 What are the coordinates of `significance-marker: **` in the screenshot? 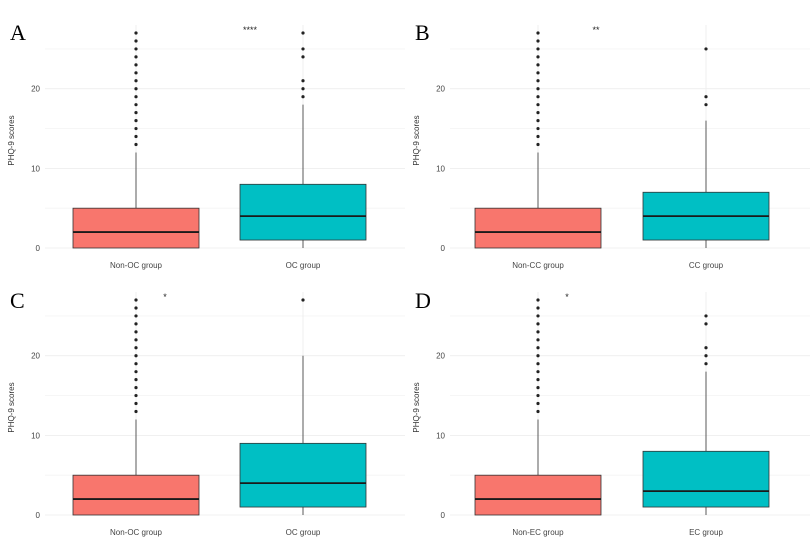 It's located at (596, 30).